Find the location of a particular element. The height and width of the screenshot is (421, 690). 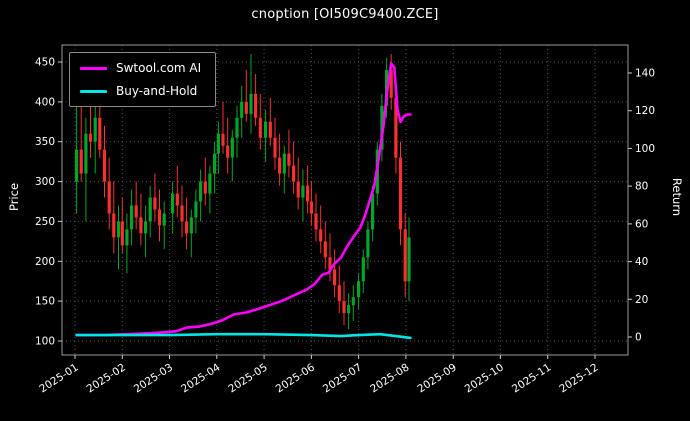

legend-item-ai: Swtool.com AI is located at coordinates (140, 68).